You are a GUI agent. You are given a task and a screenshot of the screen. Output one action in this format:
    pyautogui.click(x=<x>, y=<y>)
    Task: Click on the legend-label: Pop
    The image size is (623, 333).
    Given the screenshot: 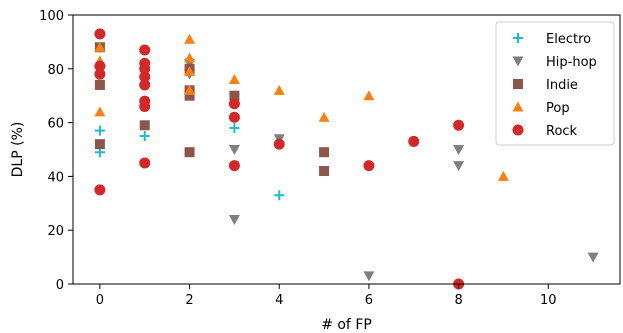 What is the action you would take?
    pyautogui.click(x=558, y=108)
    